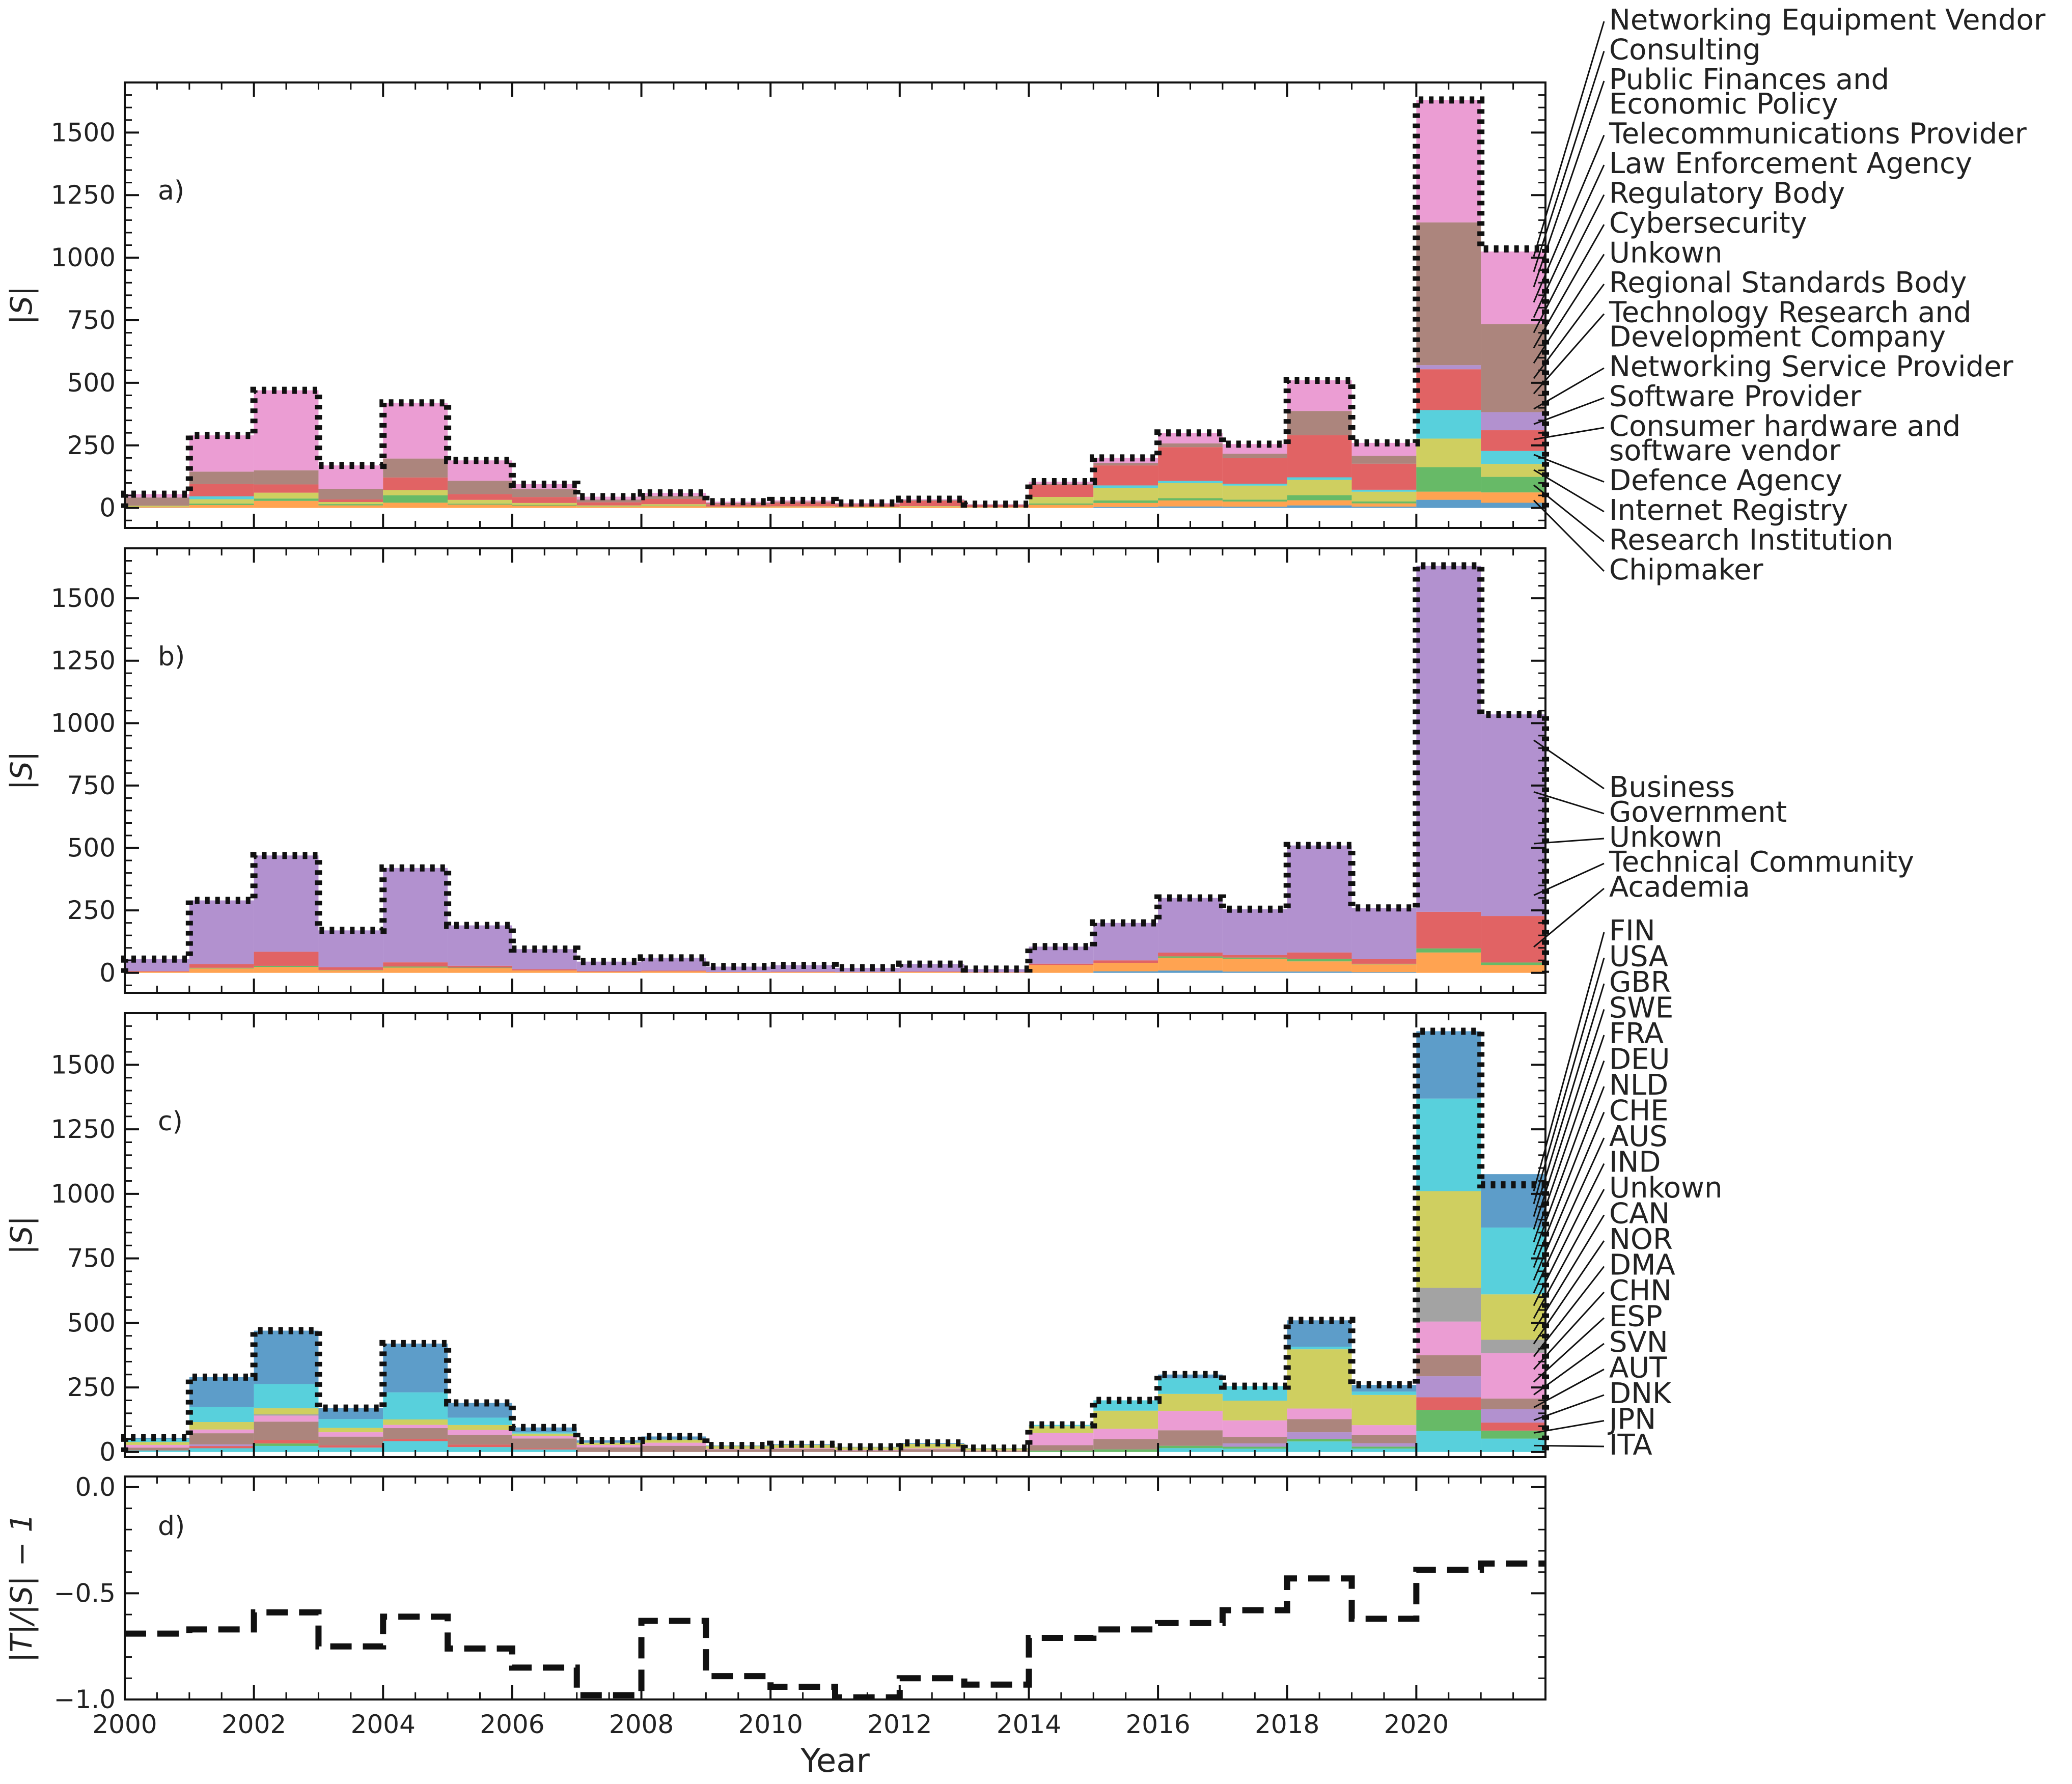 The width and height of the screenshot is (2072, 1784). Describe the element at coordinates (1416, 1724) in the screenshot. I see `x-tick-label: 2020` at that location.